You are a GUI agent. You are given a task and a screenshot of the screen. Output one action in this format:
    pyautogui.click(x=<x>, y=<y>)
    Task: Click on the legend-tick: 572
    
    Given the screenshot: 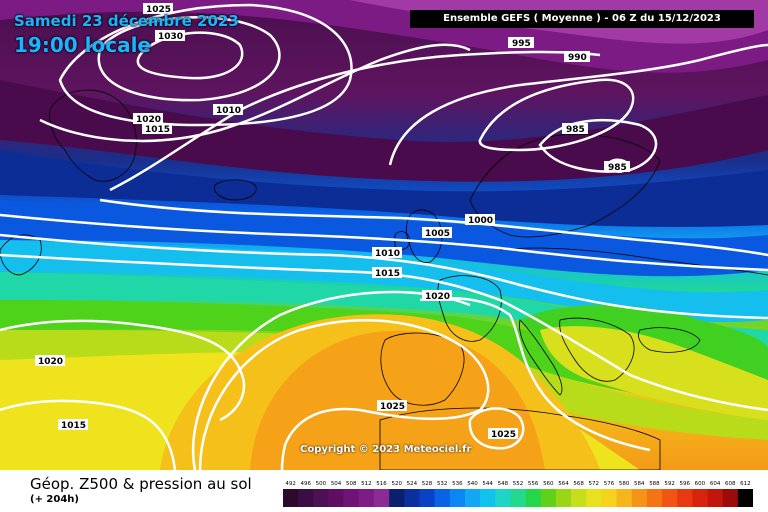 What is the action you would take?
    pyautogui.click(x=594, y=484)
    